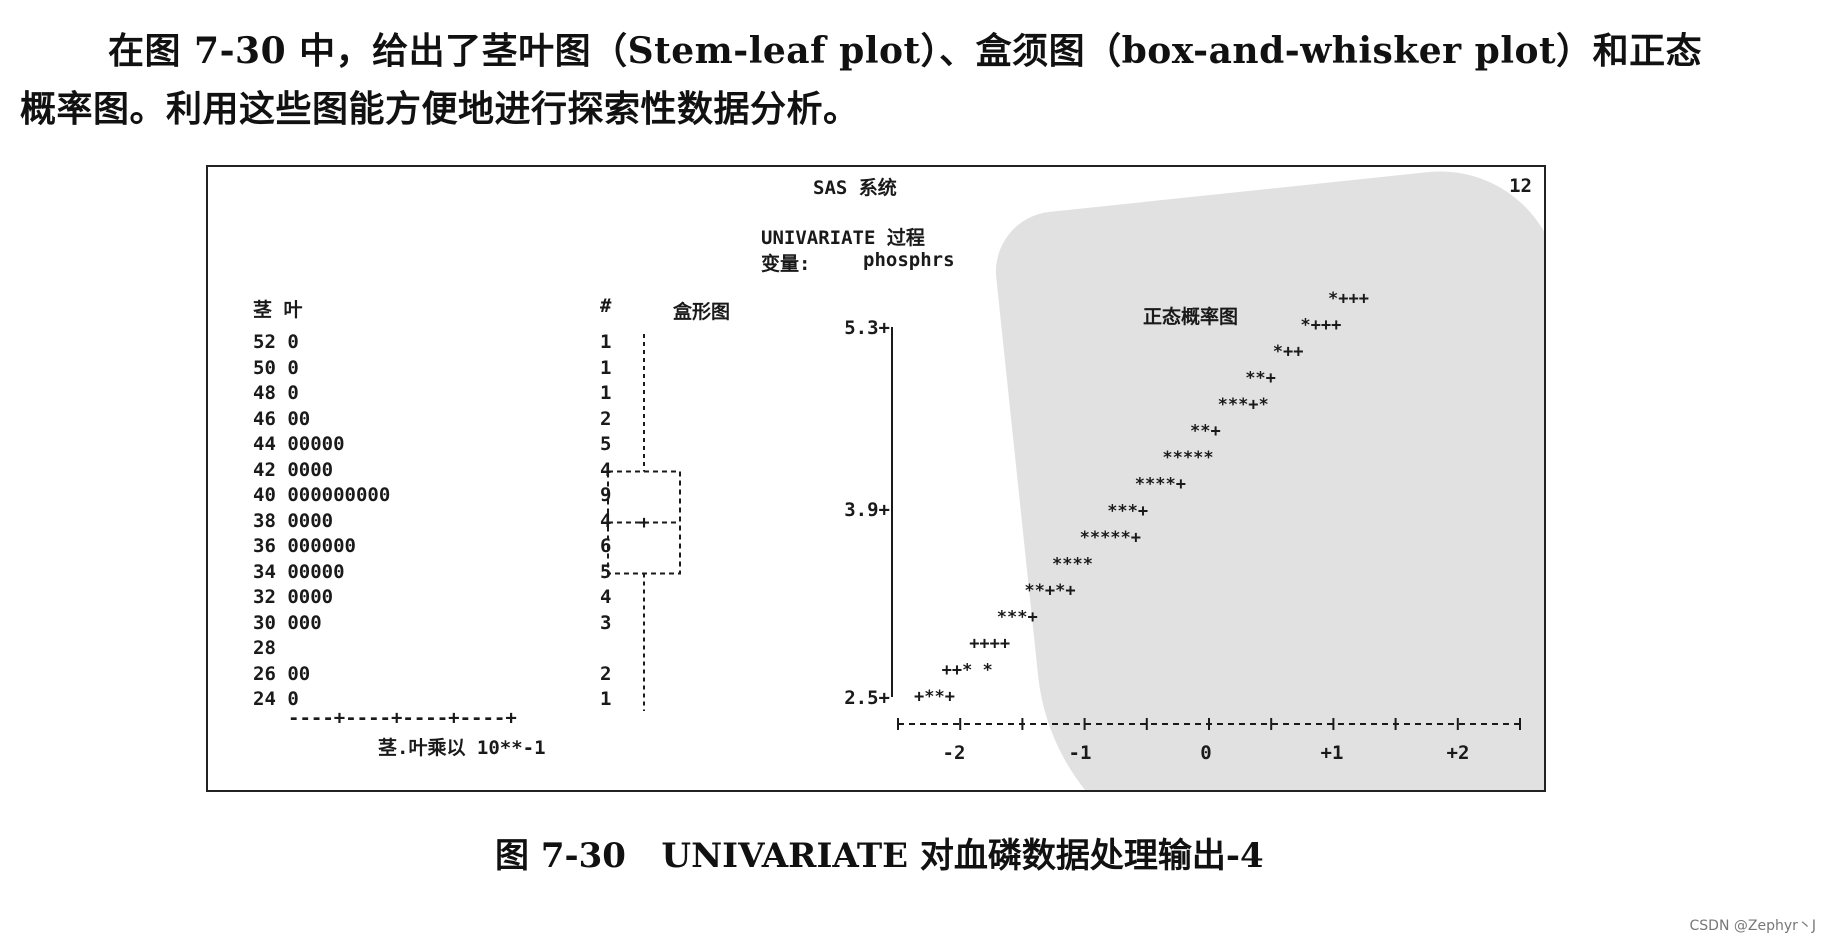  I want to click on leaf-count: 3, so click(606, 622).